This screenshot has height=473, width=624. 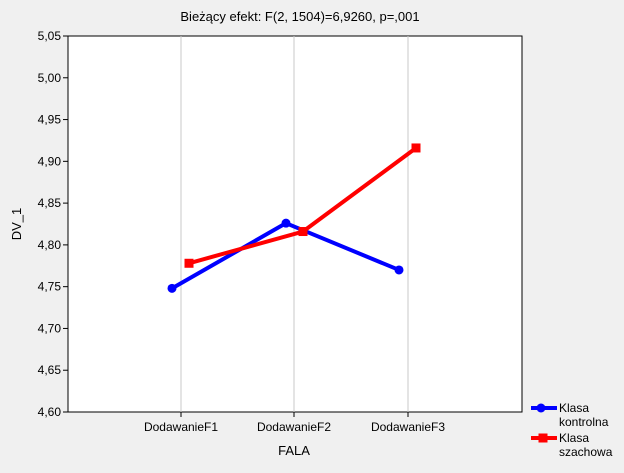 I want to click on x-axis-ticks: DodawanieF1 DodawanieF2 DodawanieF3, so click(x=294, y=423).